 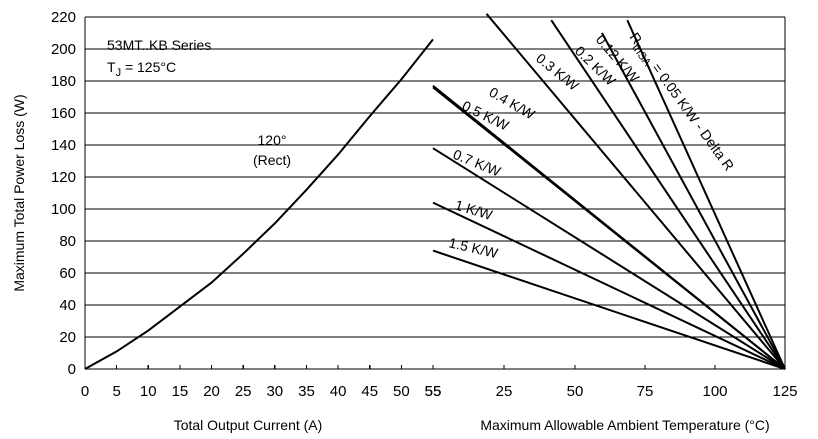 What do you see at coordinates (474, 210) in the screenshot?
I see `series-label-7: 1 K/W` at bounding box center [474, 210].